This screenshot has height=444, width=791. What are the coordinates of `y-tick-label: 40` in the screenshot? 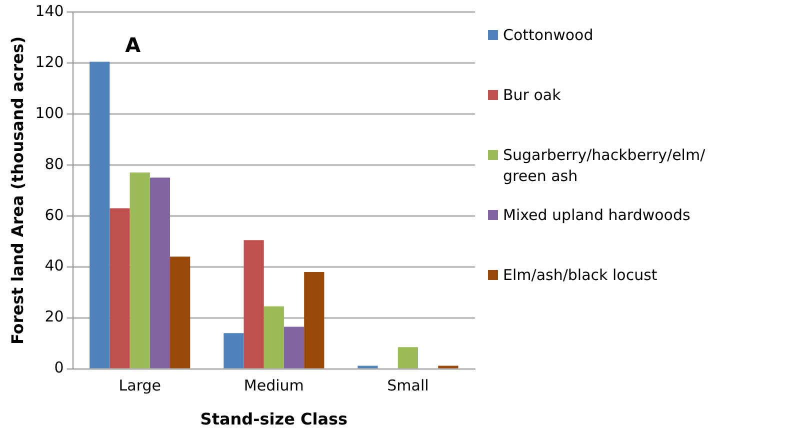 It's located at (54, 265).